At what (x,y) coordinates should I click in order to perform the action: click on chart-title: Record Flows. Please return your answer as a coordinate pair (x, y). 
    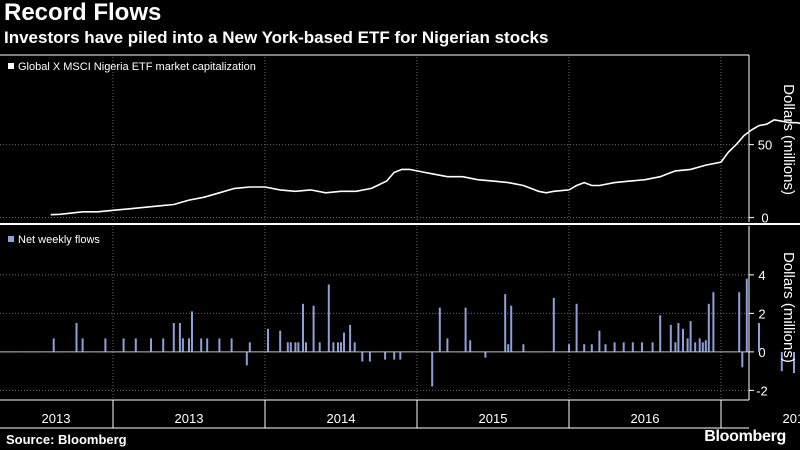
    Looking at the image, I should click on (83, 13).